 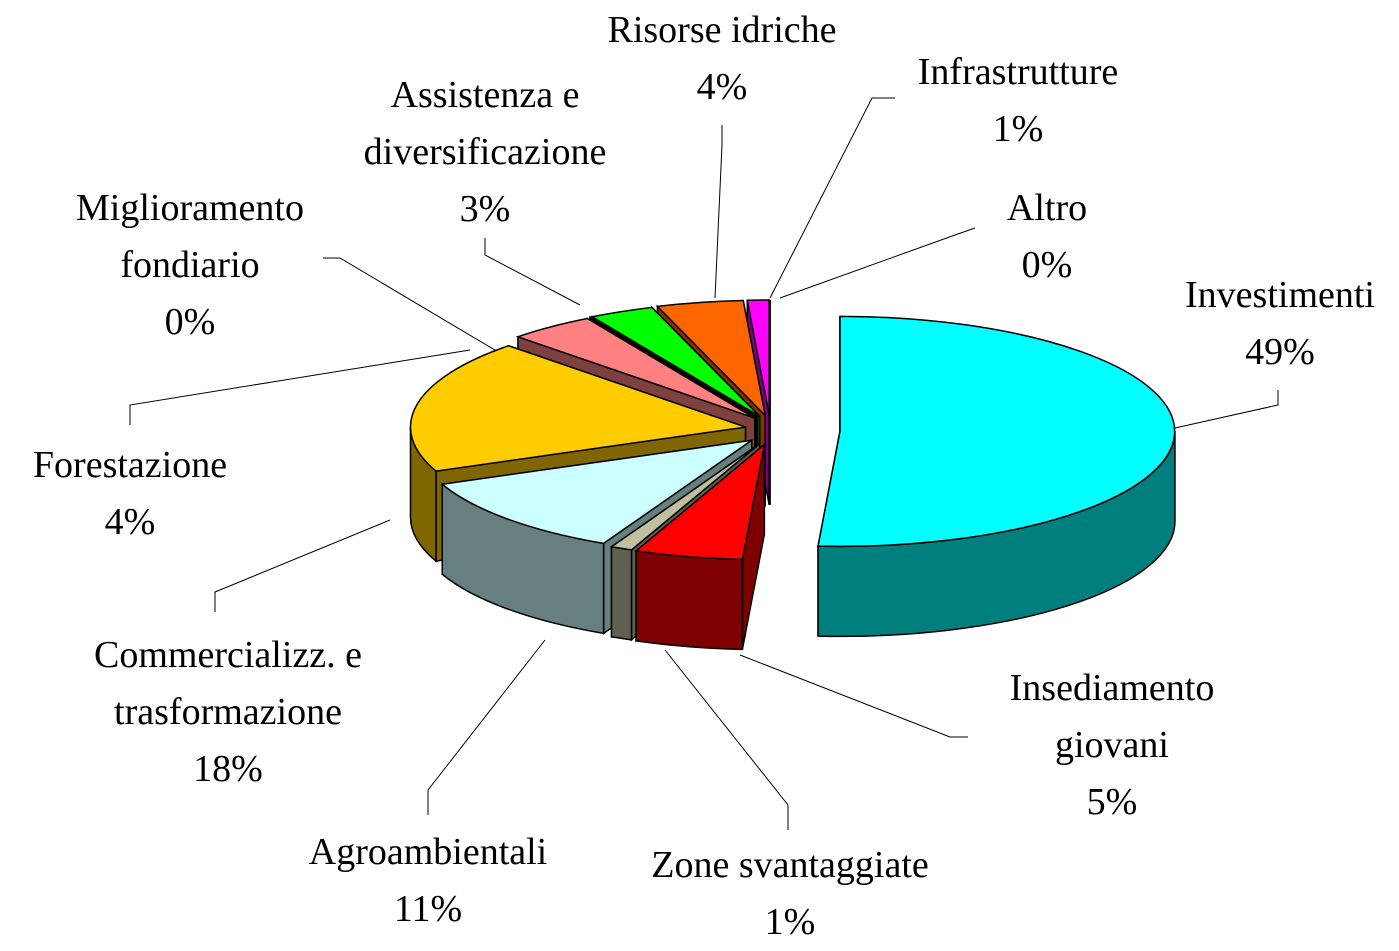 I want to click on value-label: 11%, so click(x=428, y=909).